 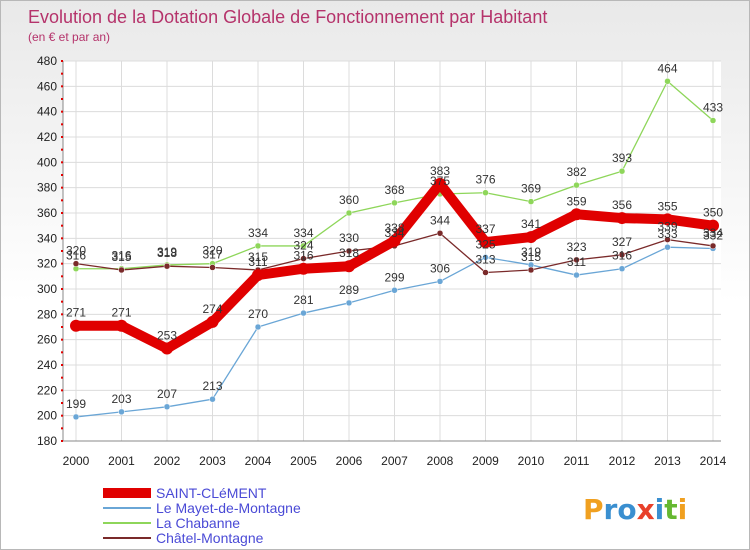 I want to click on chart-subtitle: (en € et par an), so click(x=69, y=37).